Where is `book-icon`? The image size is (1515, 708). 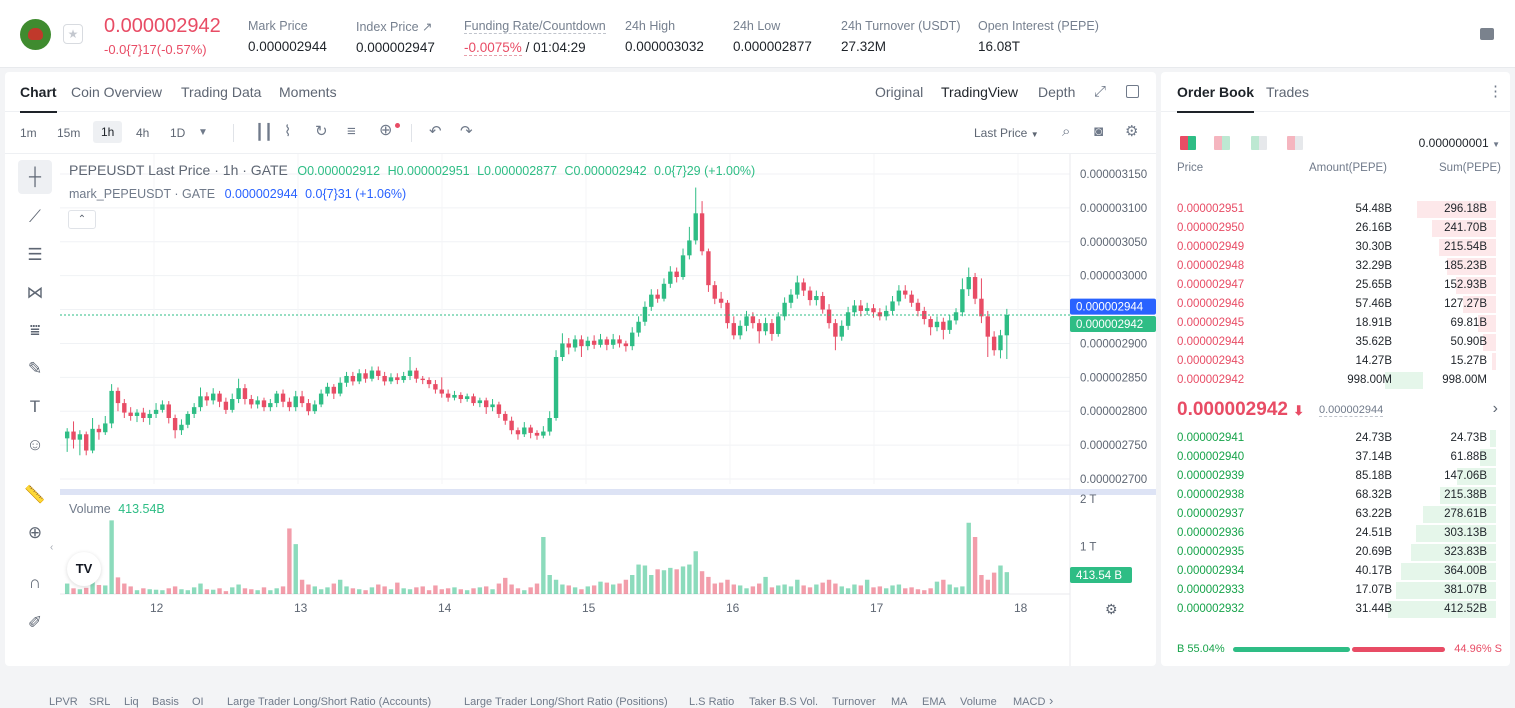
book-icon is located at coordinates (1487, 34).